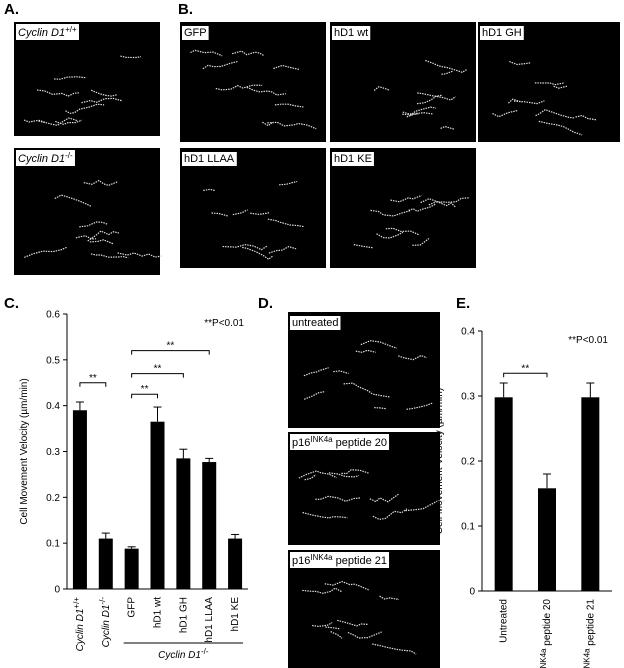  Describe the element at coordinates (53, 452) in the screenshot. I see `y-tick-label: 0.3` at that location.